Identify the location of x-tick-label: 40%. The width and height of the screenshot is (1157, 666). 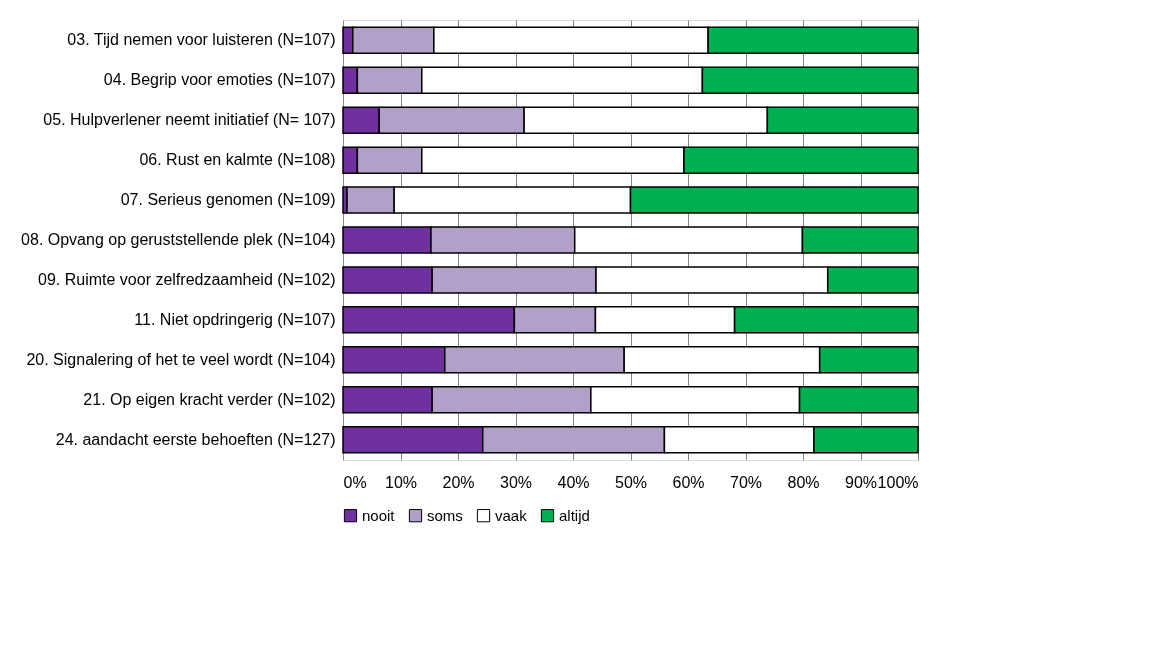
(573, 482).